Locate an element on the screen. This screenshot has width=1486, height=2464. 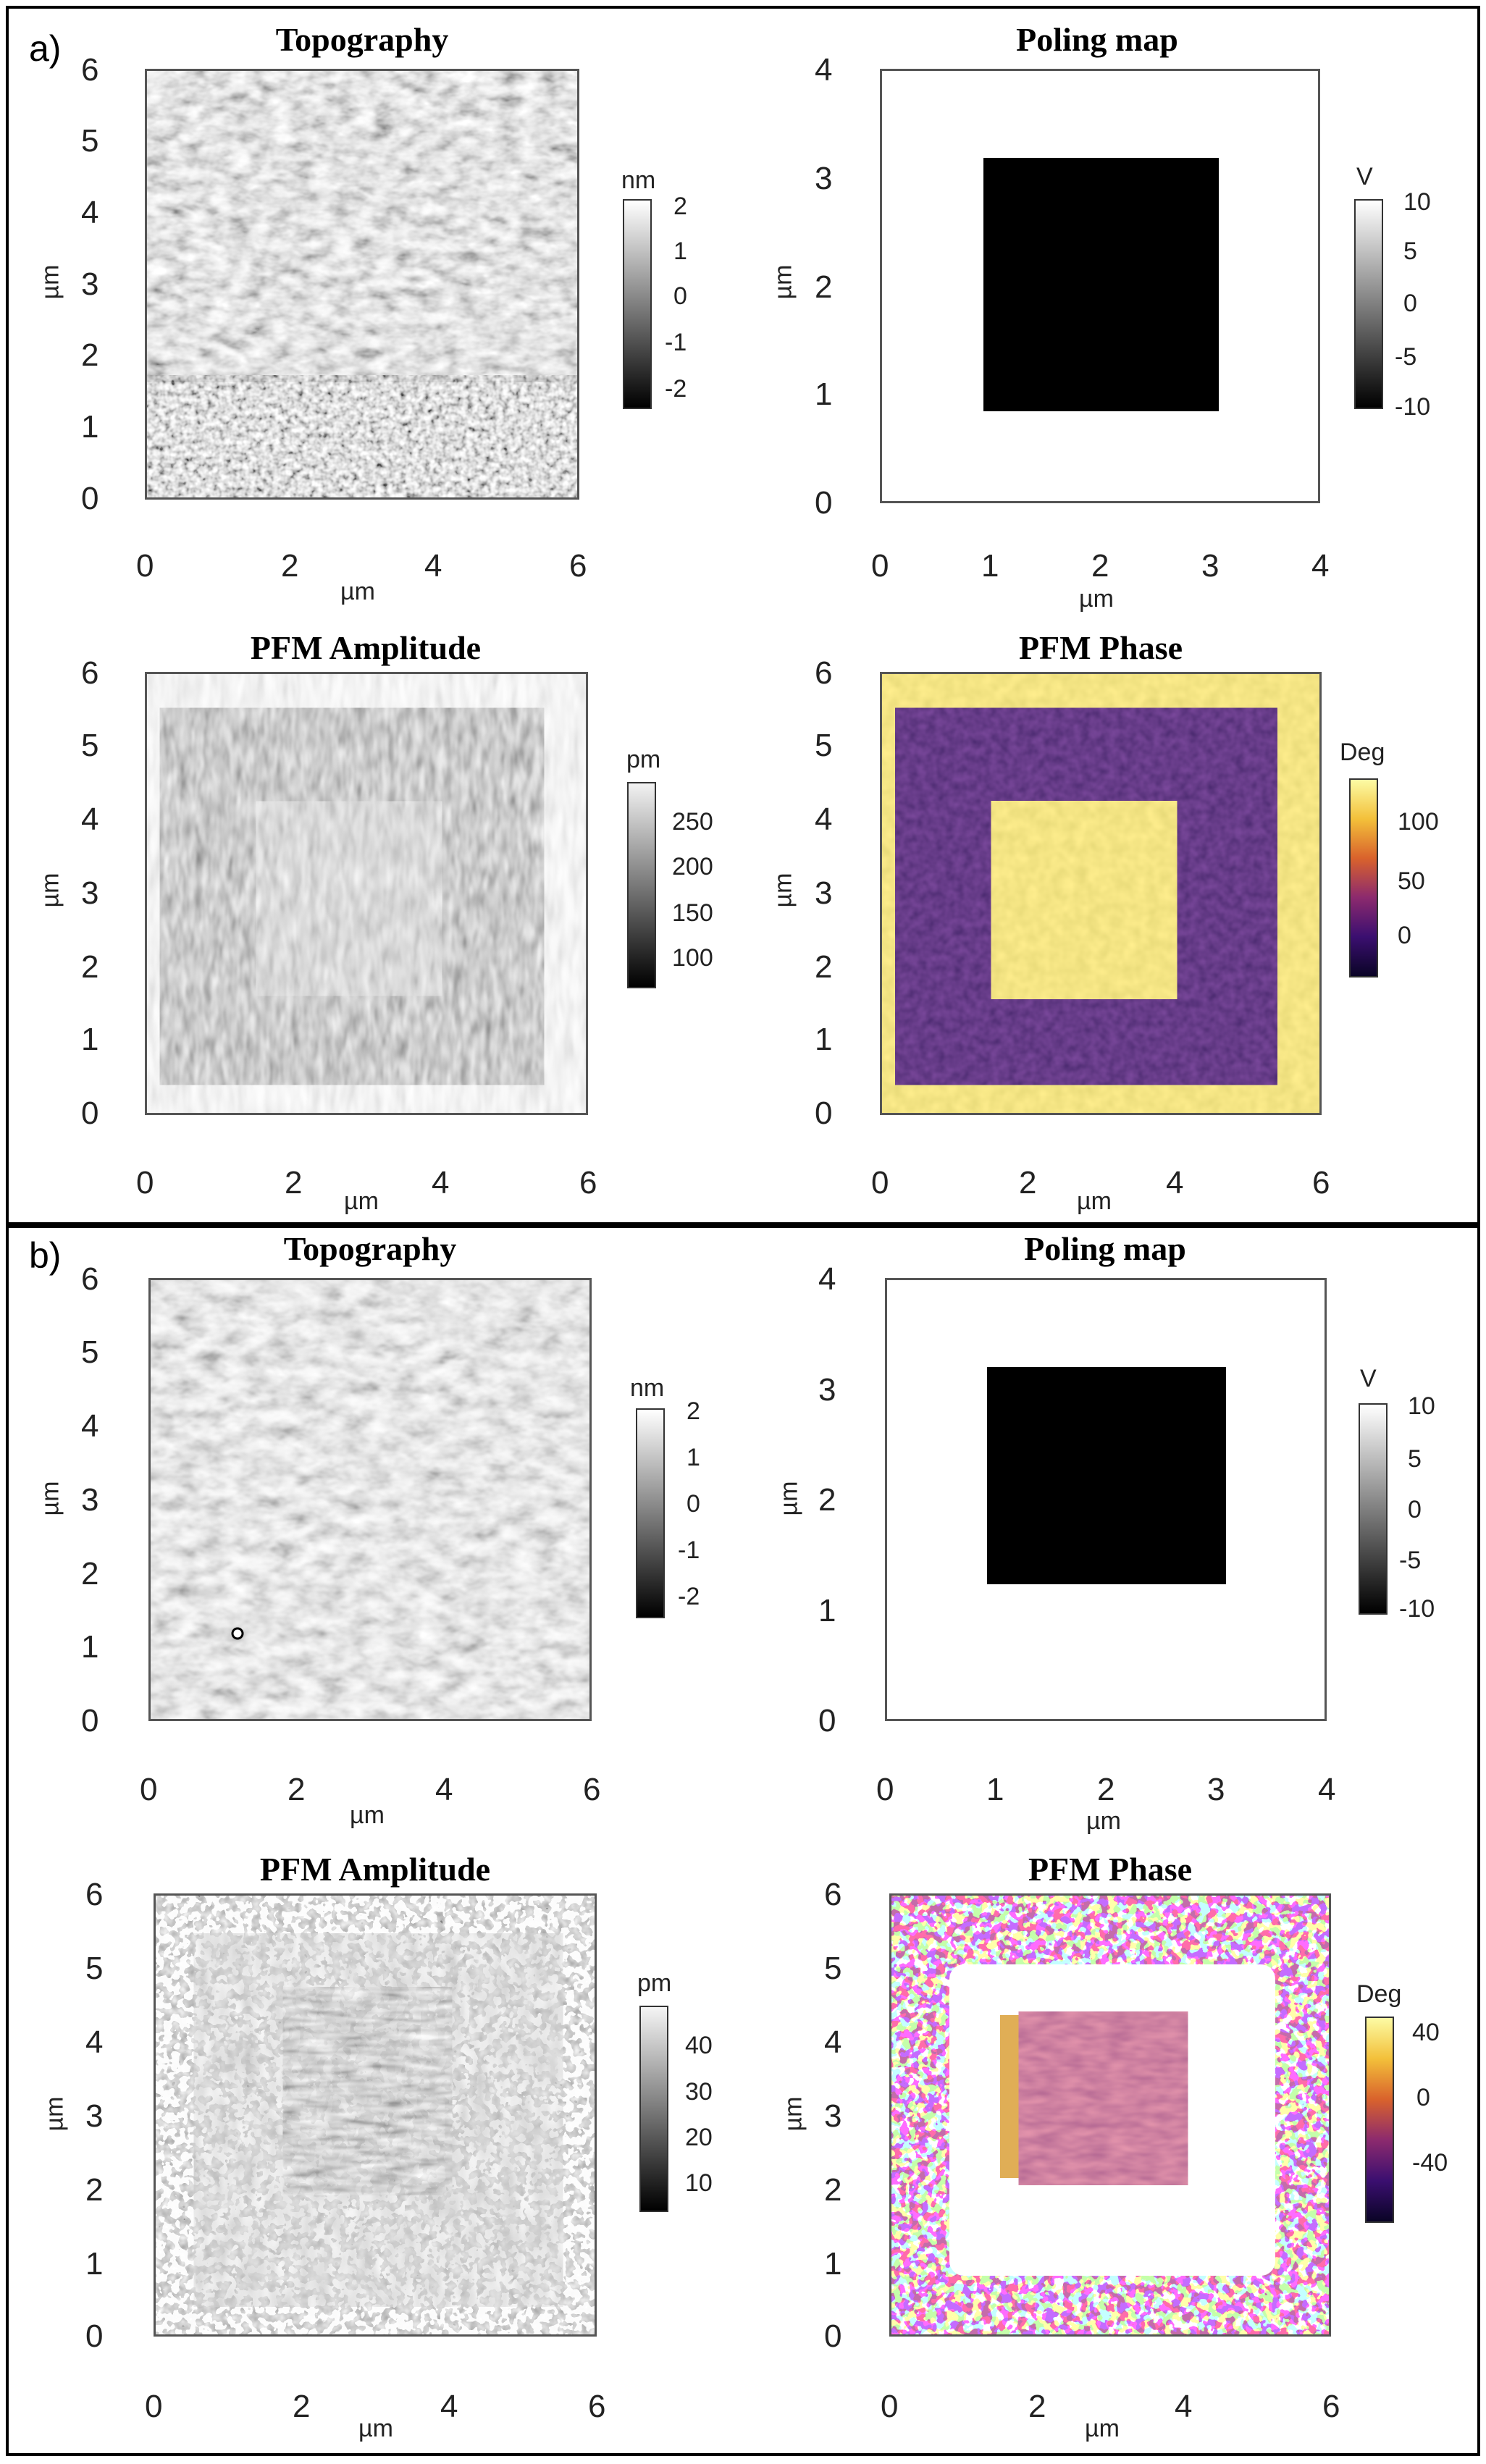
a2-ylabel: µm is located at coordinates (783, 282).